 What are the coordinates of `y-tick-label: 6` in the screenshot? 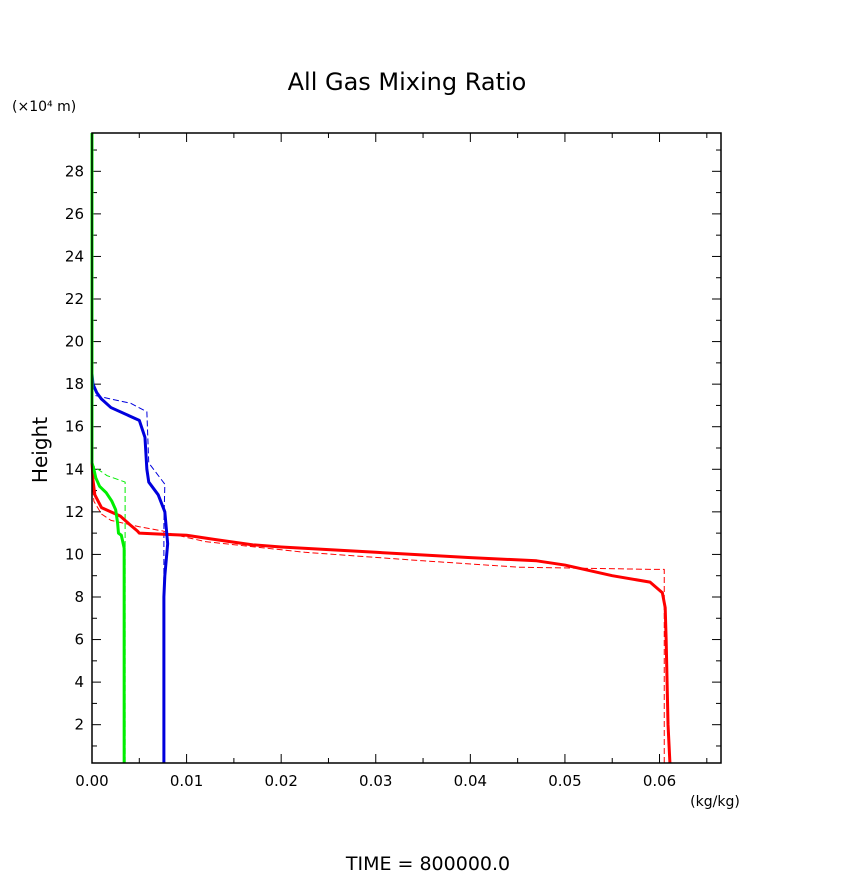 It's located at (79, 640).